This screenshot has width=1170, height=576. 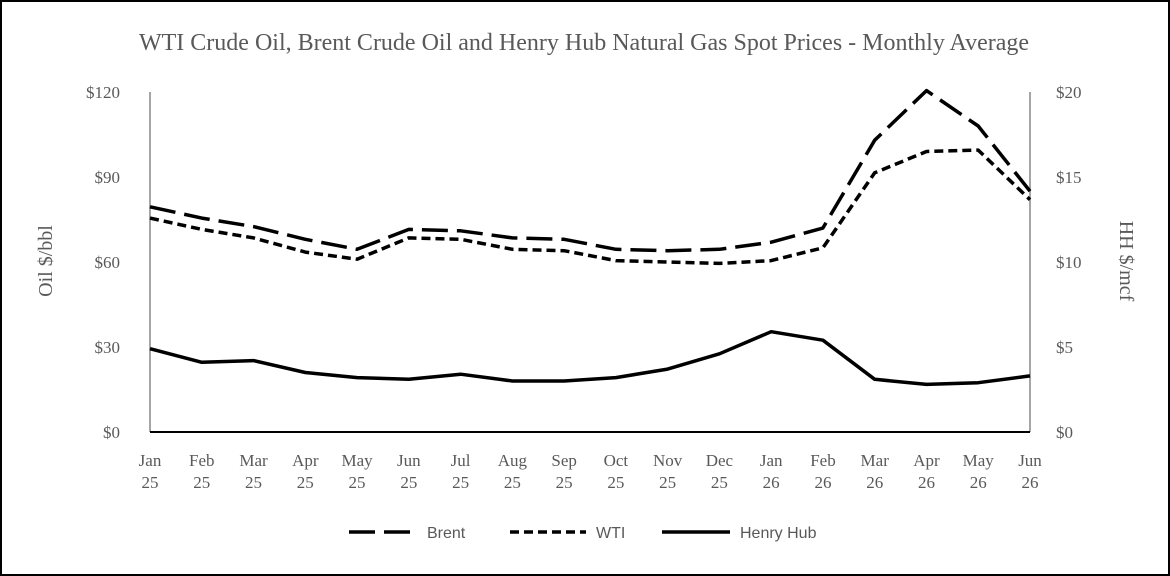 I want to click on y-right-tick-label: $15, so click(x=1069, y=177).